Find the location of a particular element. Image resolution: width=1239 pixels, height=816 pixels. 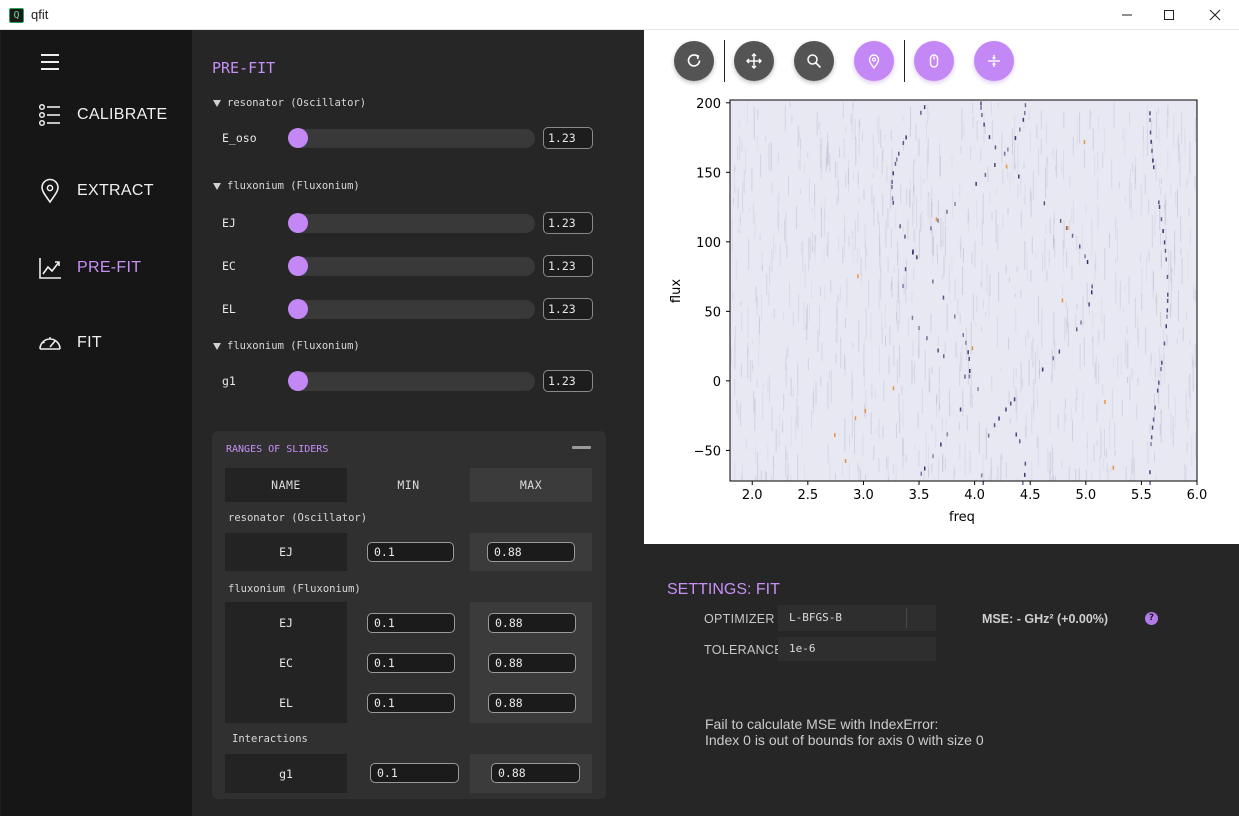

select-point-button is located at coordinates (874, 61).